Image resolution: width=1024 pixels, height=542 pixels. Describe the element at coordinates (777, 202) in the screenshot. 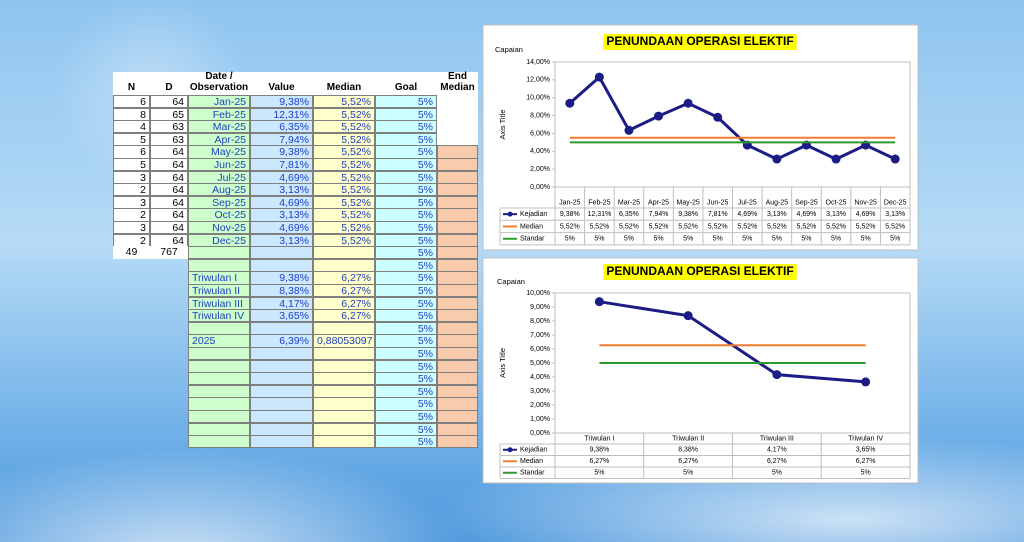

I see `x-tick-label: Aug-25` at that location.